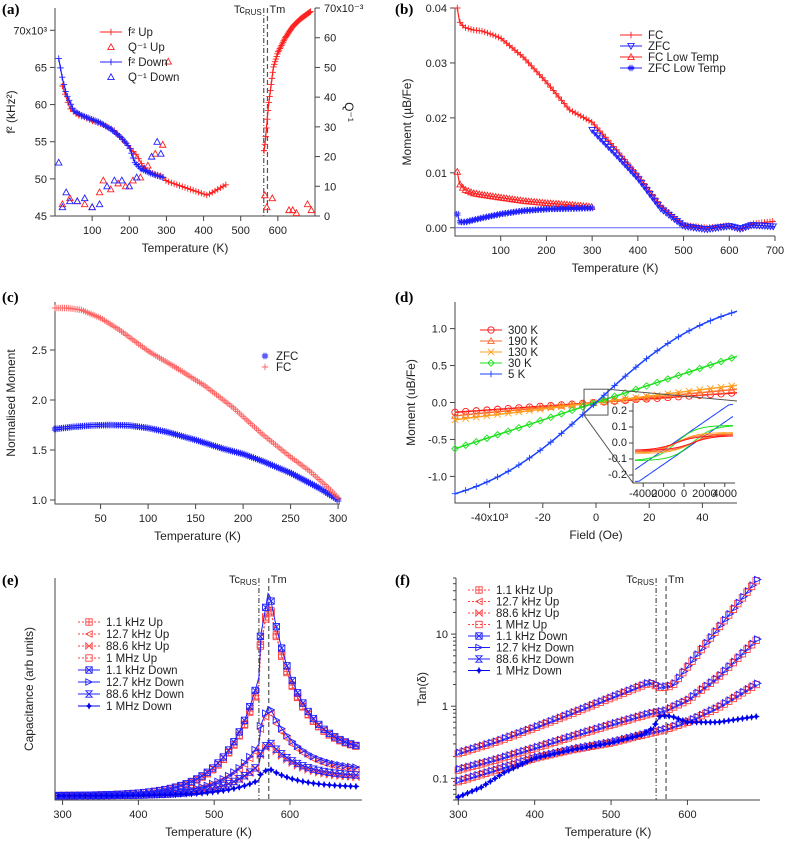 Image resolution: width=785 pixels, height=843 pixels. I want to click on legend-label: 1.1 kHz Up, so click(524, 591).